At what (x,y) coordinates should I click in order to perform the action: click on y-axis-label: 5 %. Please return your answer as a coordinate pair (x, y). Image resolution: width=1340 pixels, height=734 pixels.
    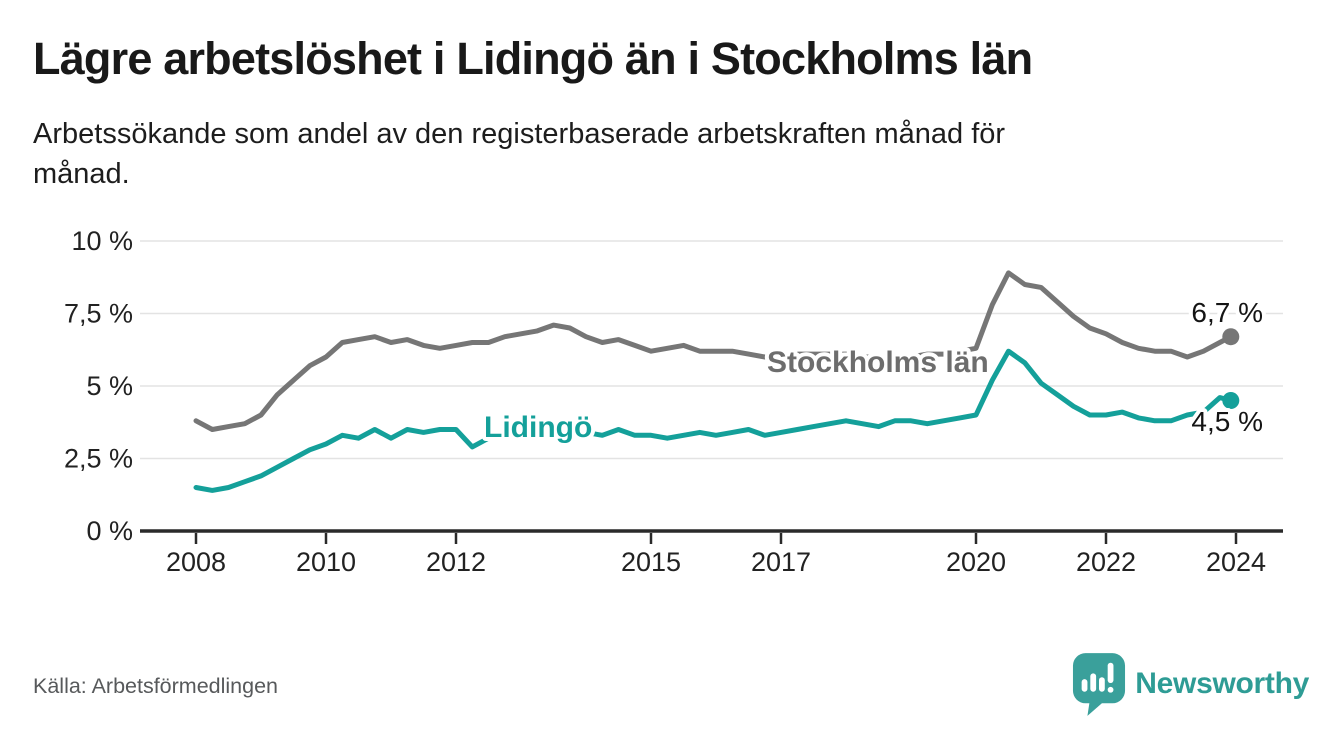
    Looking at the image, I should click on (109, 386).